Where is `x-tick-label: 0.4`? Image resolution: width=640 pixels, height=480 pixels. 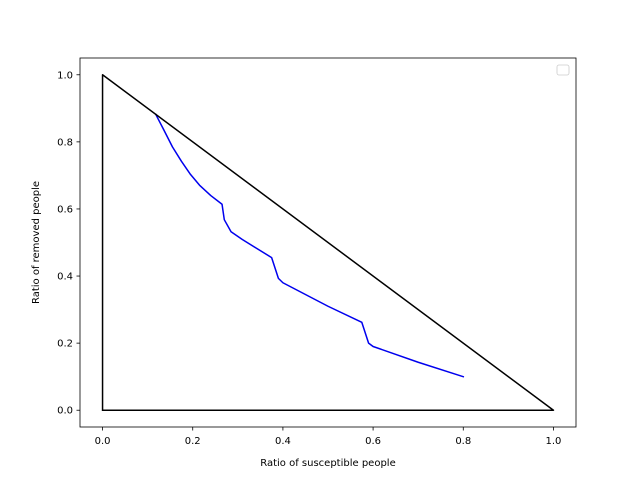
x-tick-label: 0.4 is located at coordinates (283, 441).